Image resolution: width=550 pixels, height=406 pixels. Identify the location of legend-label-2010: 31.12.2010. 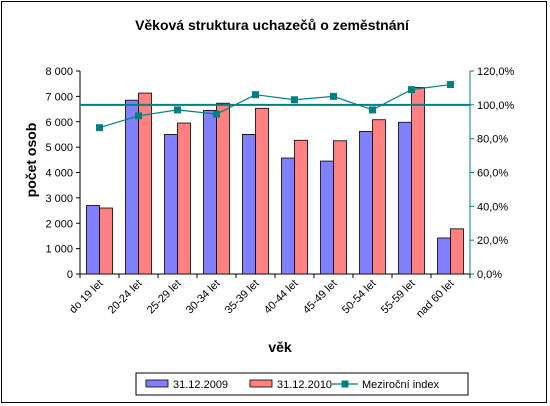
(304, 385).